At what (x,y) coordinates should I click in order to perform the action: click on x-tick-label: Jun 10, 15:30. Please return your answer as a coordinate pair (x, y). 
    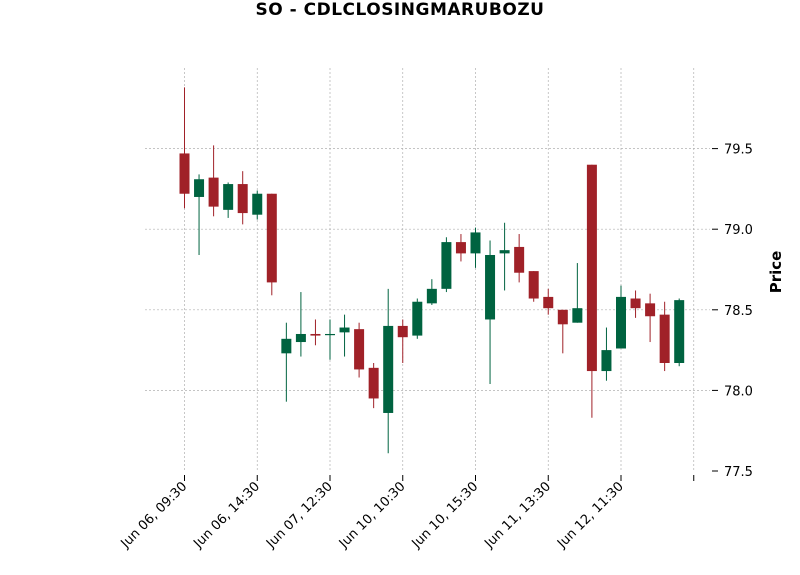
    Looking at the image, I should click on (445, 515).